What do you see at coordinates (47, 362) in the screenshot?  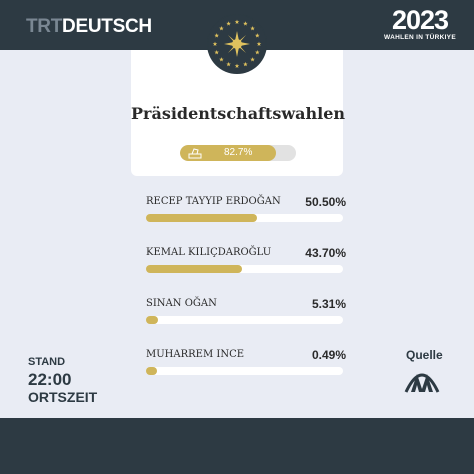 I see `stand-label: STAND` at bounding box center [47, 362].